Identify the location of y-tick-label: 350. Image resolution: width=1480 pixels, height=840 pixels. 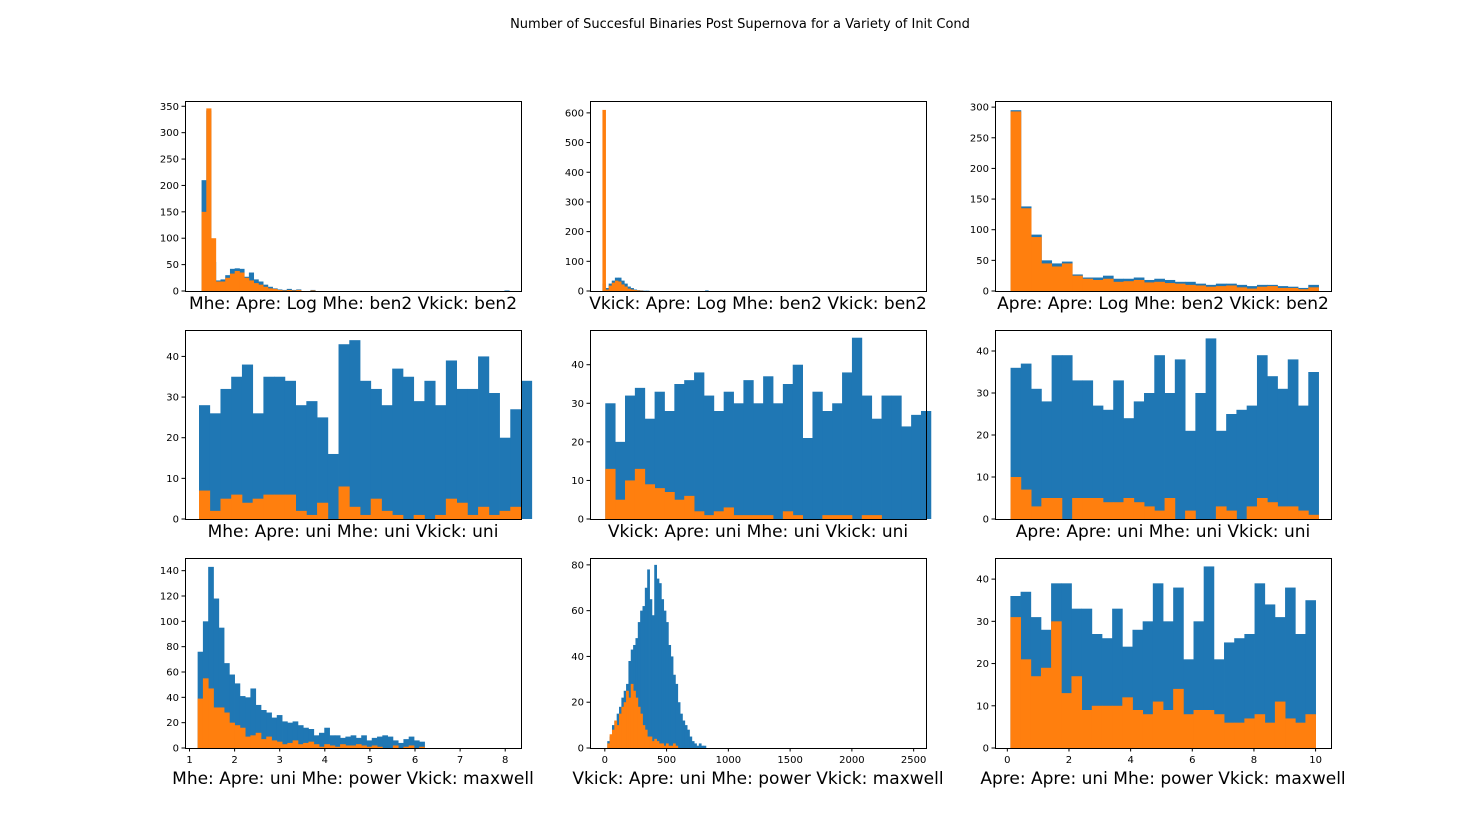
(169, 107).